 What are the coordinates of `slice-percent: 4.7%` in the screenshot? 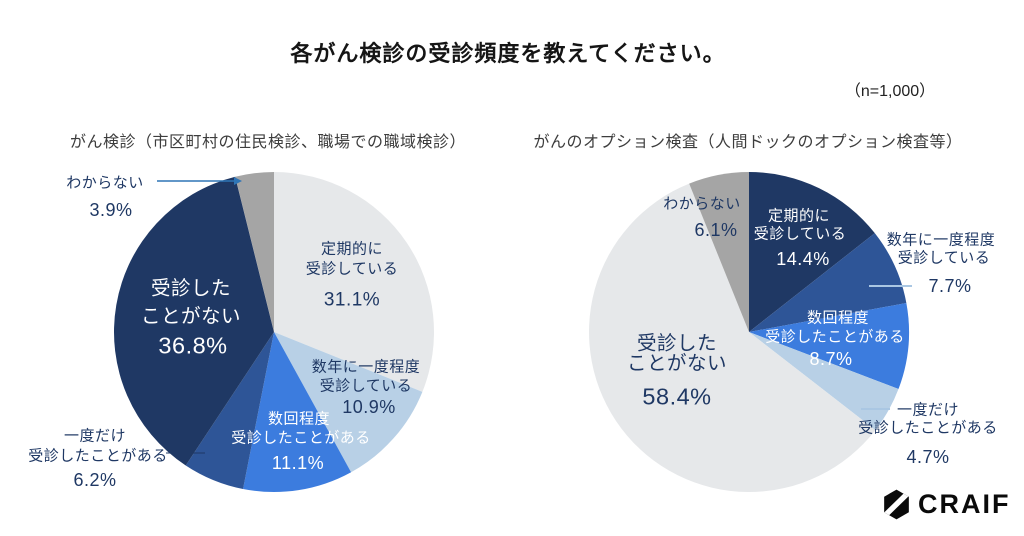 It's located at (928, 457).